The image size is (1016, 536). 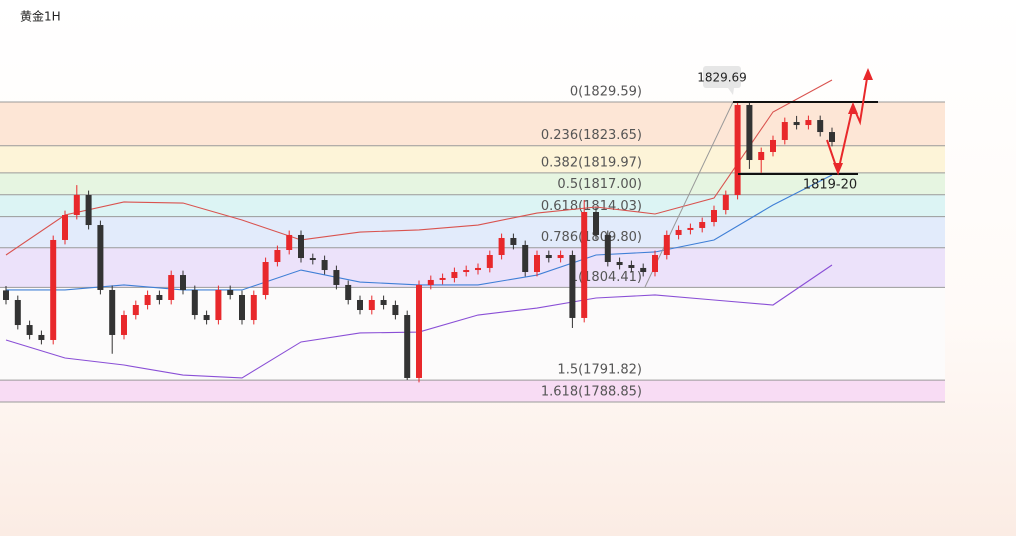 I want to click on fib-label: 0(1829.59), so click(x=606, y=91).